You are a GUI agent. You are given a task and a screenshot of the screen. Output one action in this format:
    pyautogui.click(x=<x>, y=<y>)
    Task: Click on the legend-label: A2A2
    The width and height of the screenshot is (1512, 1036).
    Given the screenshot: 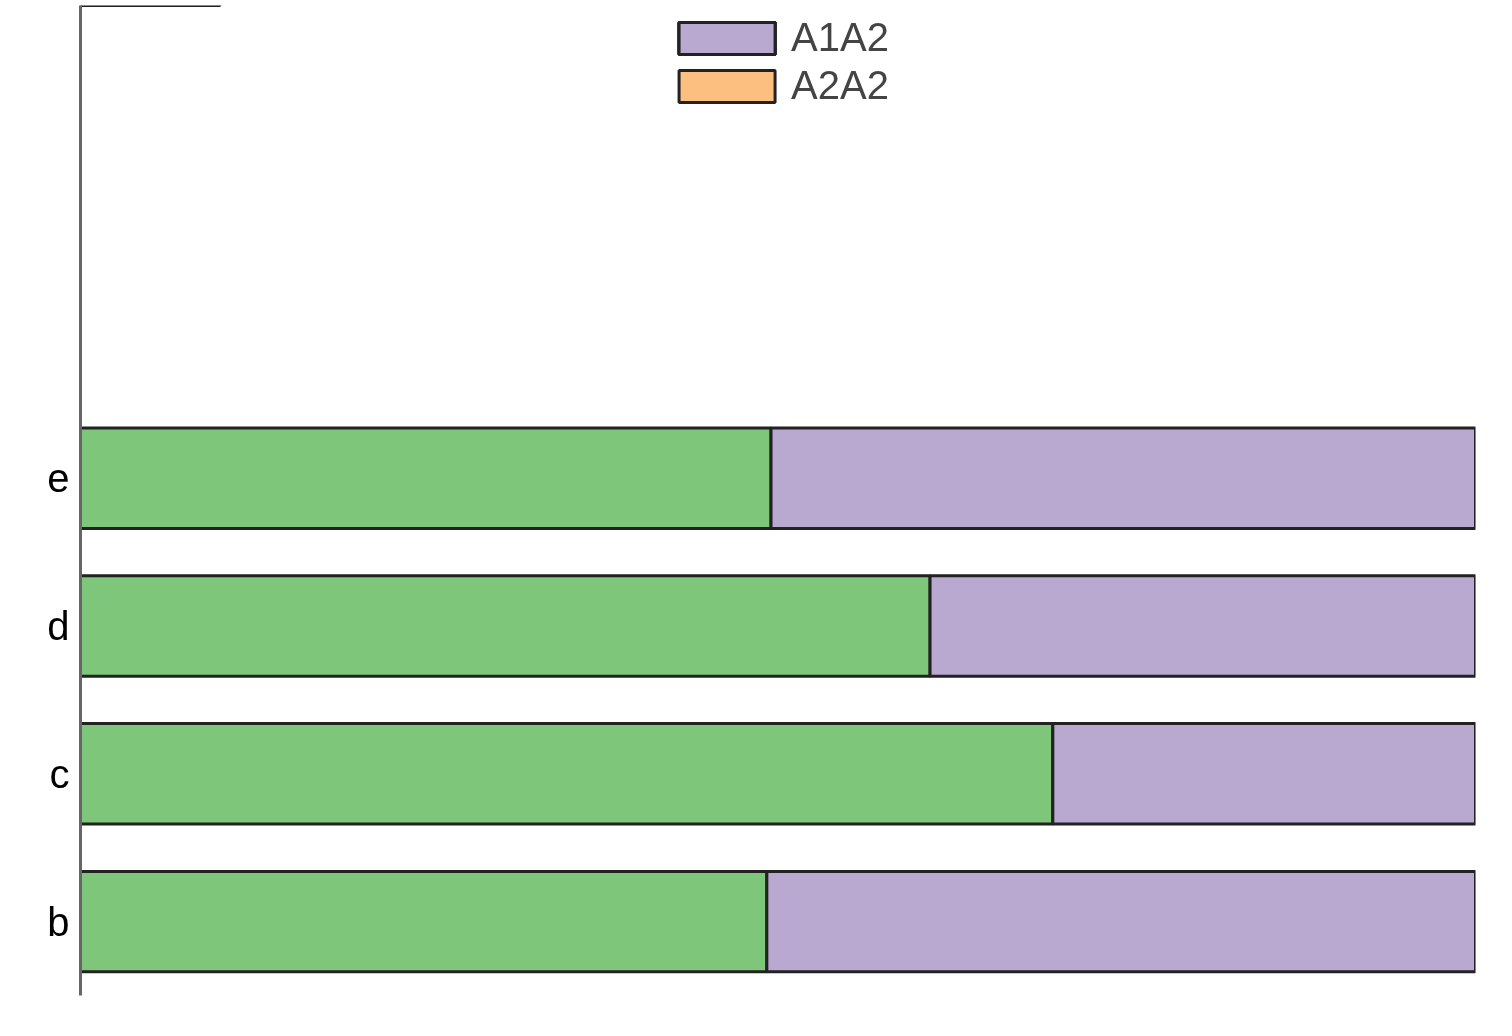 What is the action you would take?
    pyautogui.click(x=840, y=85)
    